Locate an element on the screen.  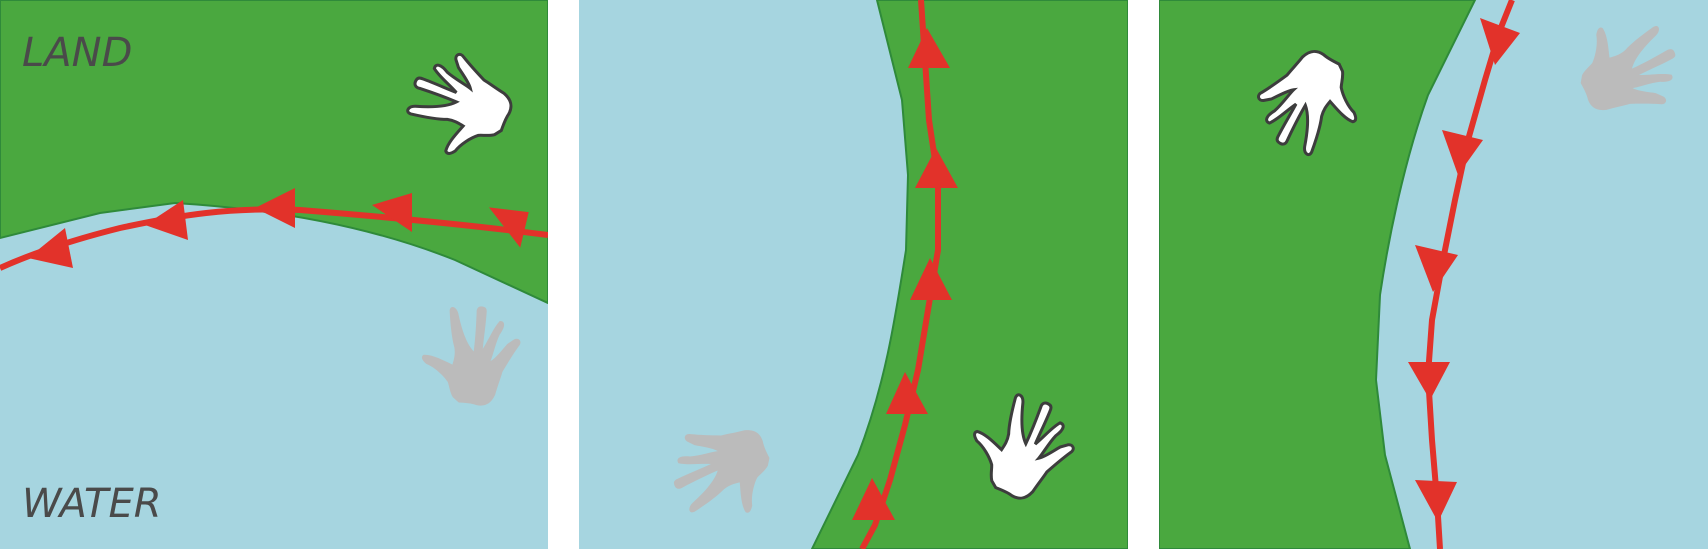
water-label: WATER is located at coordinates (92, 504).